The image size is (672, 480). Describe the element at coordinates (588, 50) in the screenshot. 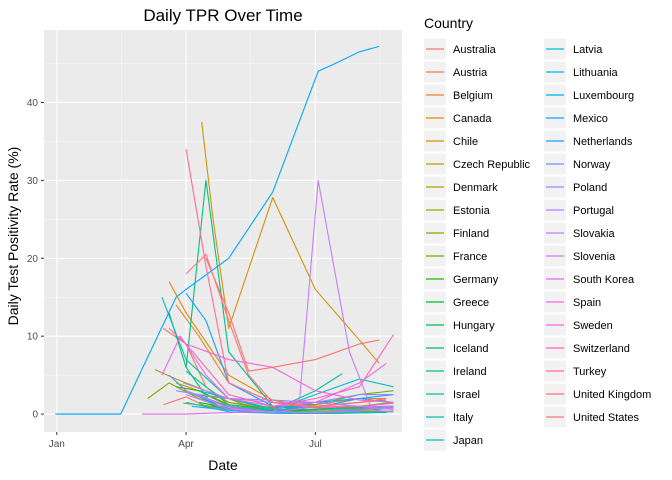

I see `legend-label: Latvia` at that location.